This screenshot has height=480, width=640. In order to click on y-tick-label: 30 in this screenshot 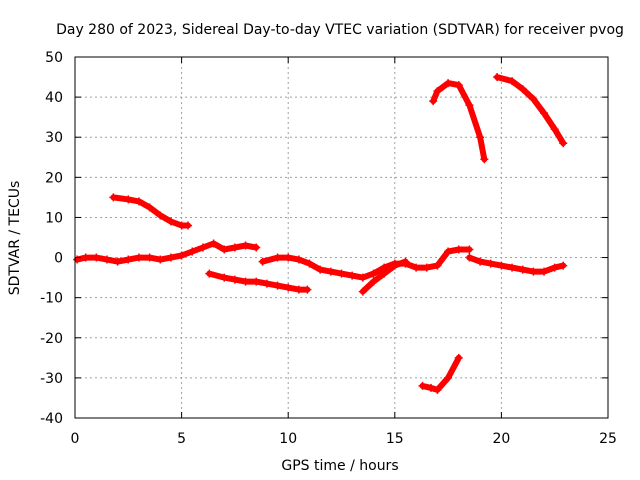, I will do `click(54, 138)`.